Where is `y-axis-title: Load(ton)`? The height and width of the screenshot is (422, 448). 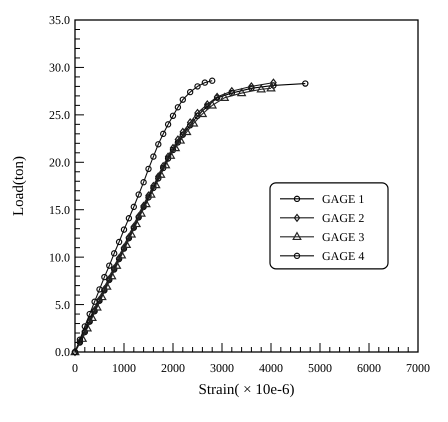 y-axis-title: Load(ton) is located at coordinates (19, 186).